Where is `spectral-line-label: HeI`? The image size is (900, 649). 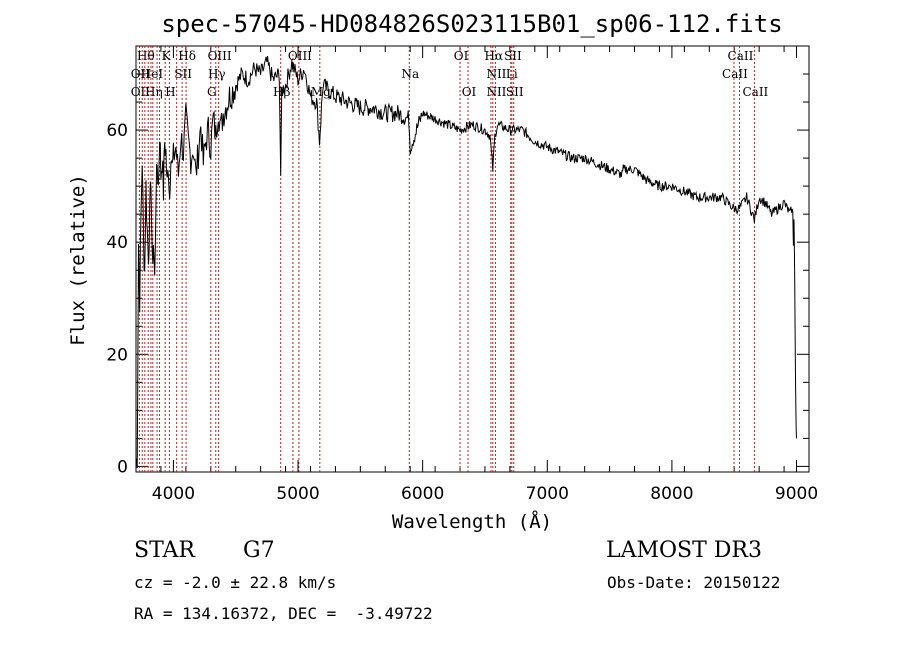
spectral-line-label: HeI is located at coordinates (152, 74).